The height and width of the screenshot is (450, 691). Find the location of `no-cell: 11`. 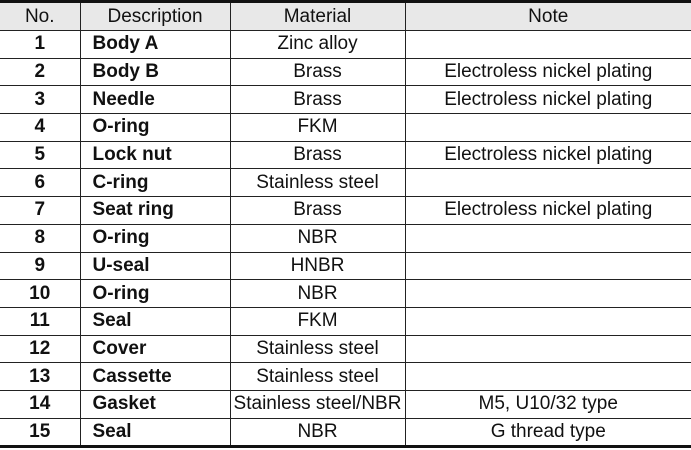

no-cell: 11 is located at coordinates (40, 321).